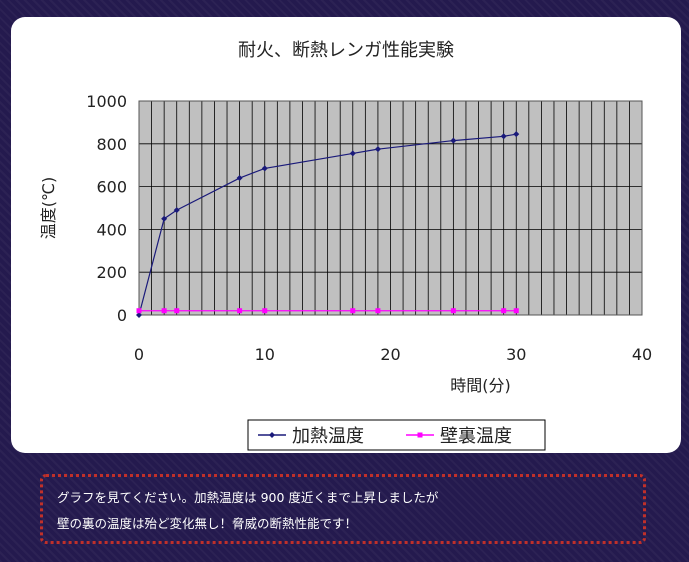 This screenshot has width=689, height=562. I want to click on caption-line-1: グラフを見てください。加熱温度は 900 度近くまで上昇しましたが, so click(247, 496).